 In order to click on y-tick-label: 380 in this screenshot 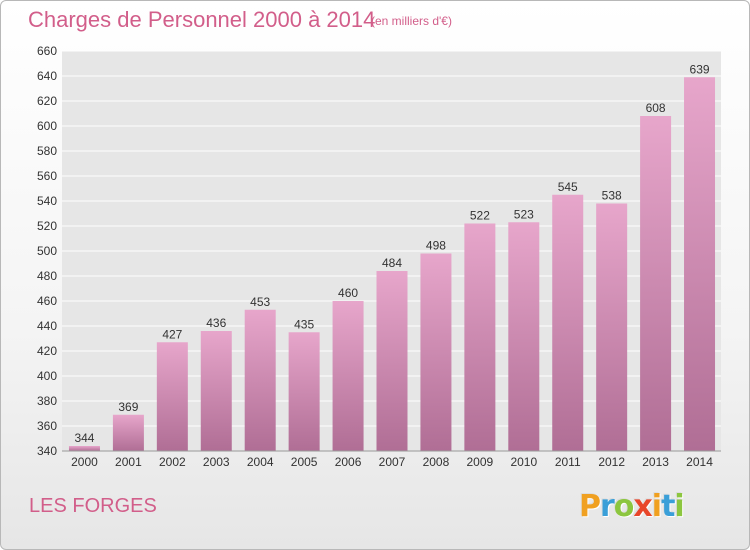, I will do `click(47, 401)`.